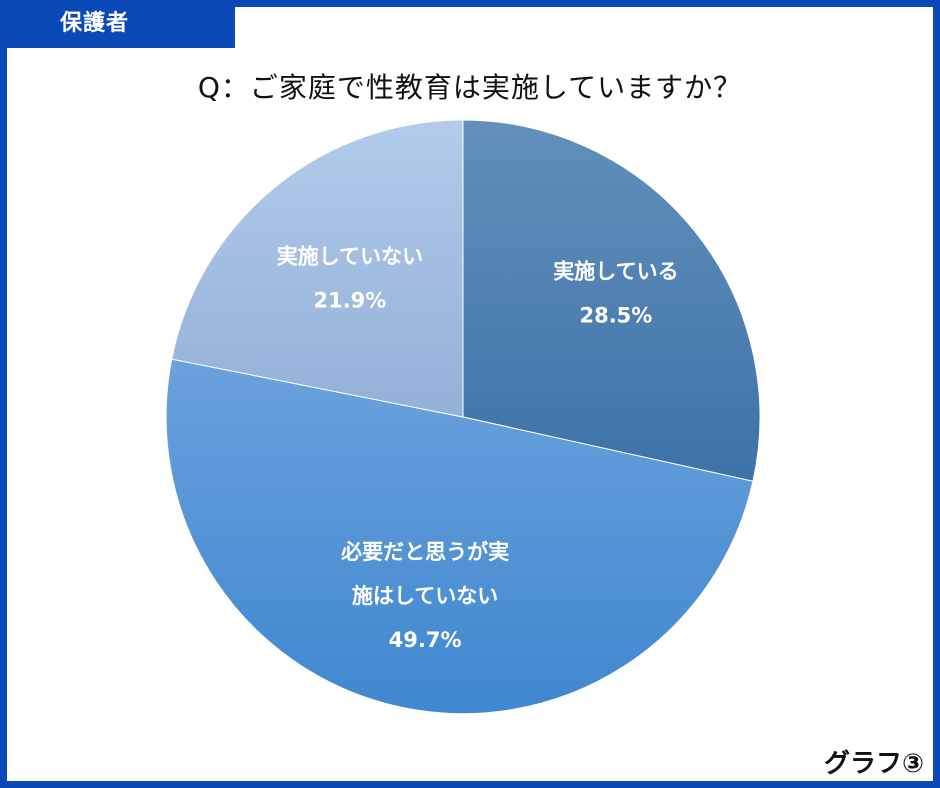  I want to click on pie-slice-2-label-line-1: 必要だと思うが実, so click(425, 552).